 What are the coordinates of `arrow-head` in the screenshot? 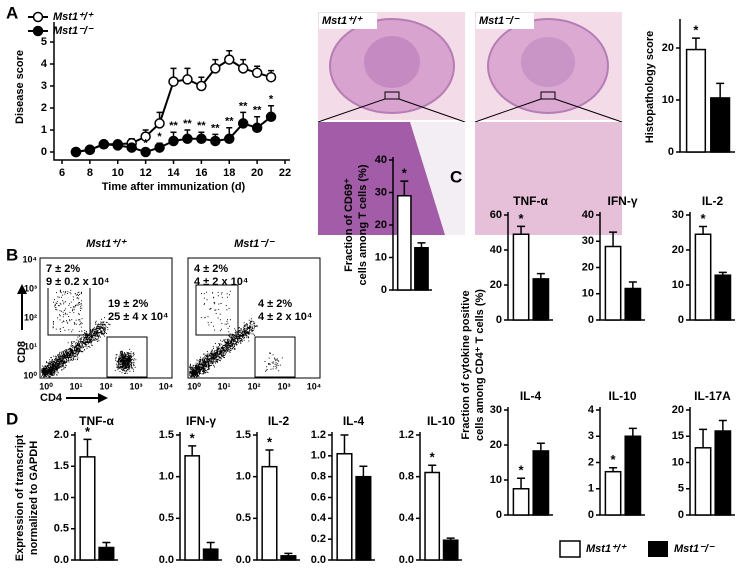 It's located at (103, 398).